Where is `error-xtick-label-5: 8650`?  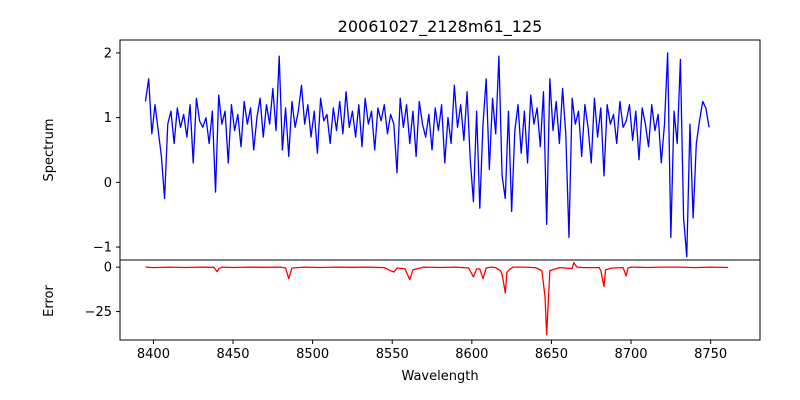 error-xtick-label-5: 8650 is located at coordinates (551, 354).